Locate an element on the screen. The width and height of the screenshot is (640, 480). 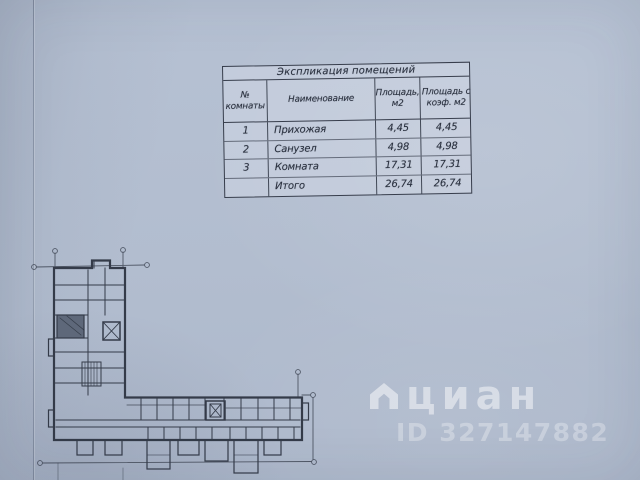
paper-fold-line is located at coordinates (33, 240).